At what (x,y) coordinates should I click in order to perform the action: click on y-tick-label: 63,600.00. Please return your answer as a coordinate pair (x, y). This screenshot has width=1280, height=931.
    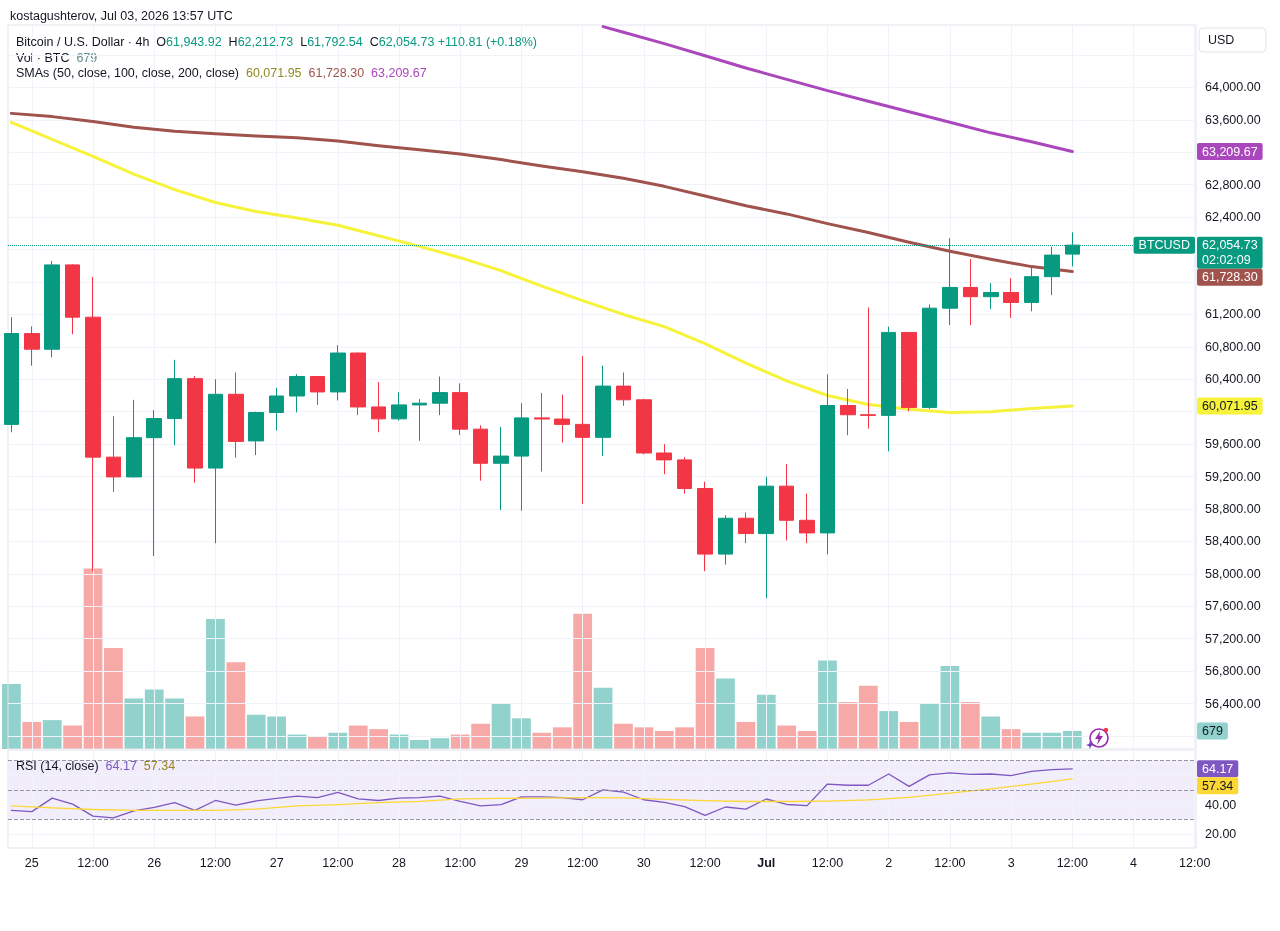
    Looking at the image, I should click on (1233, 119).